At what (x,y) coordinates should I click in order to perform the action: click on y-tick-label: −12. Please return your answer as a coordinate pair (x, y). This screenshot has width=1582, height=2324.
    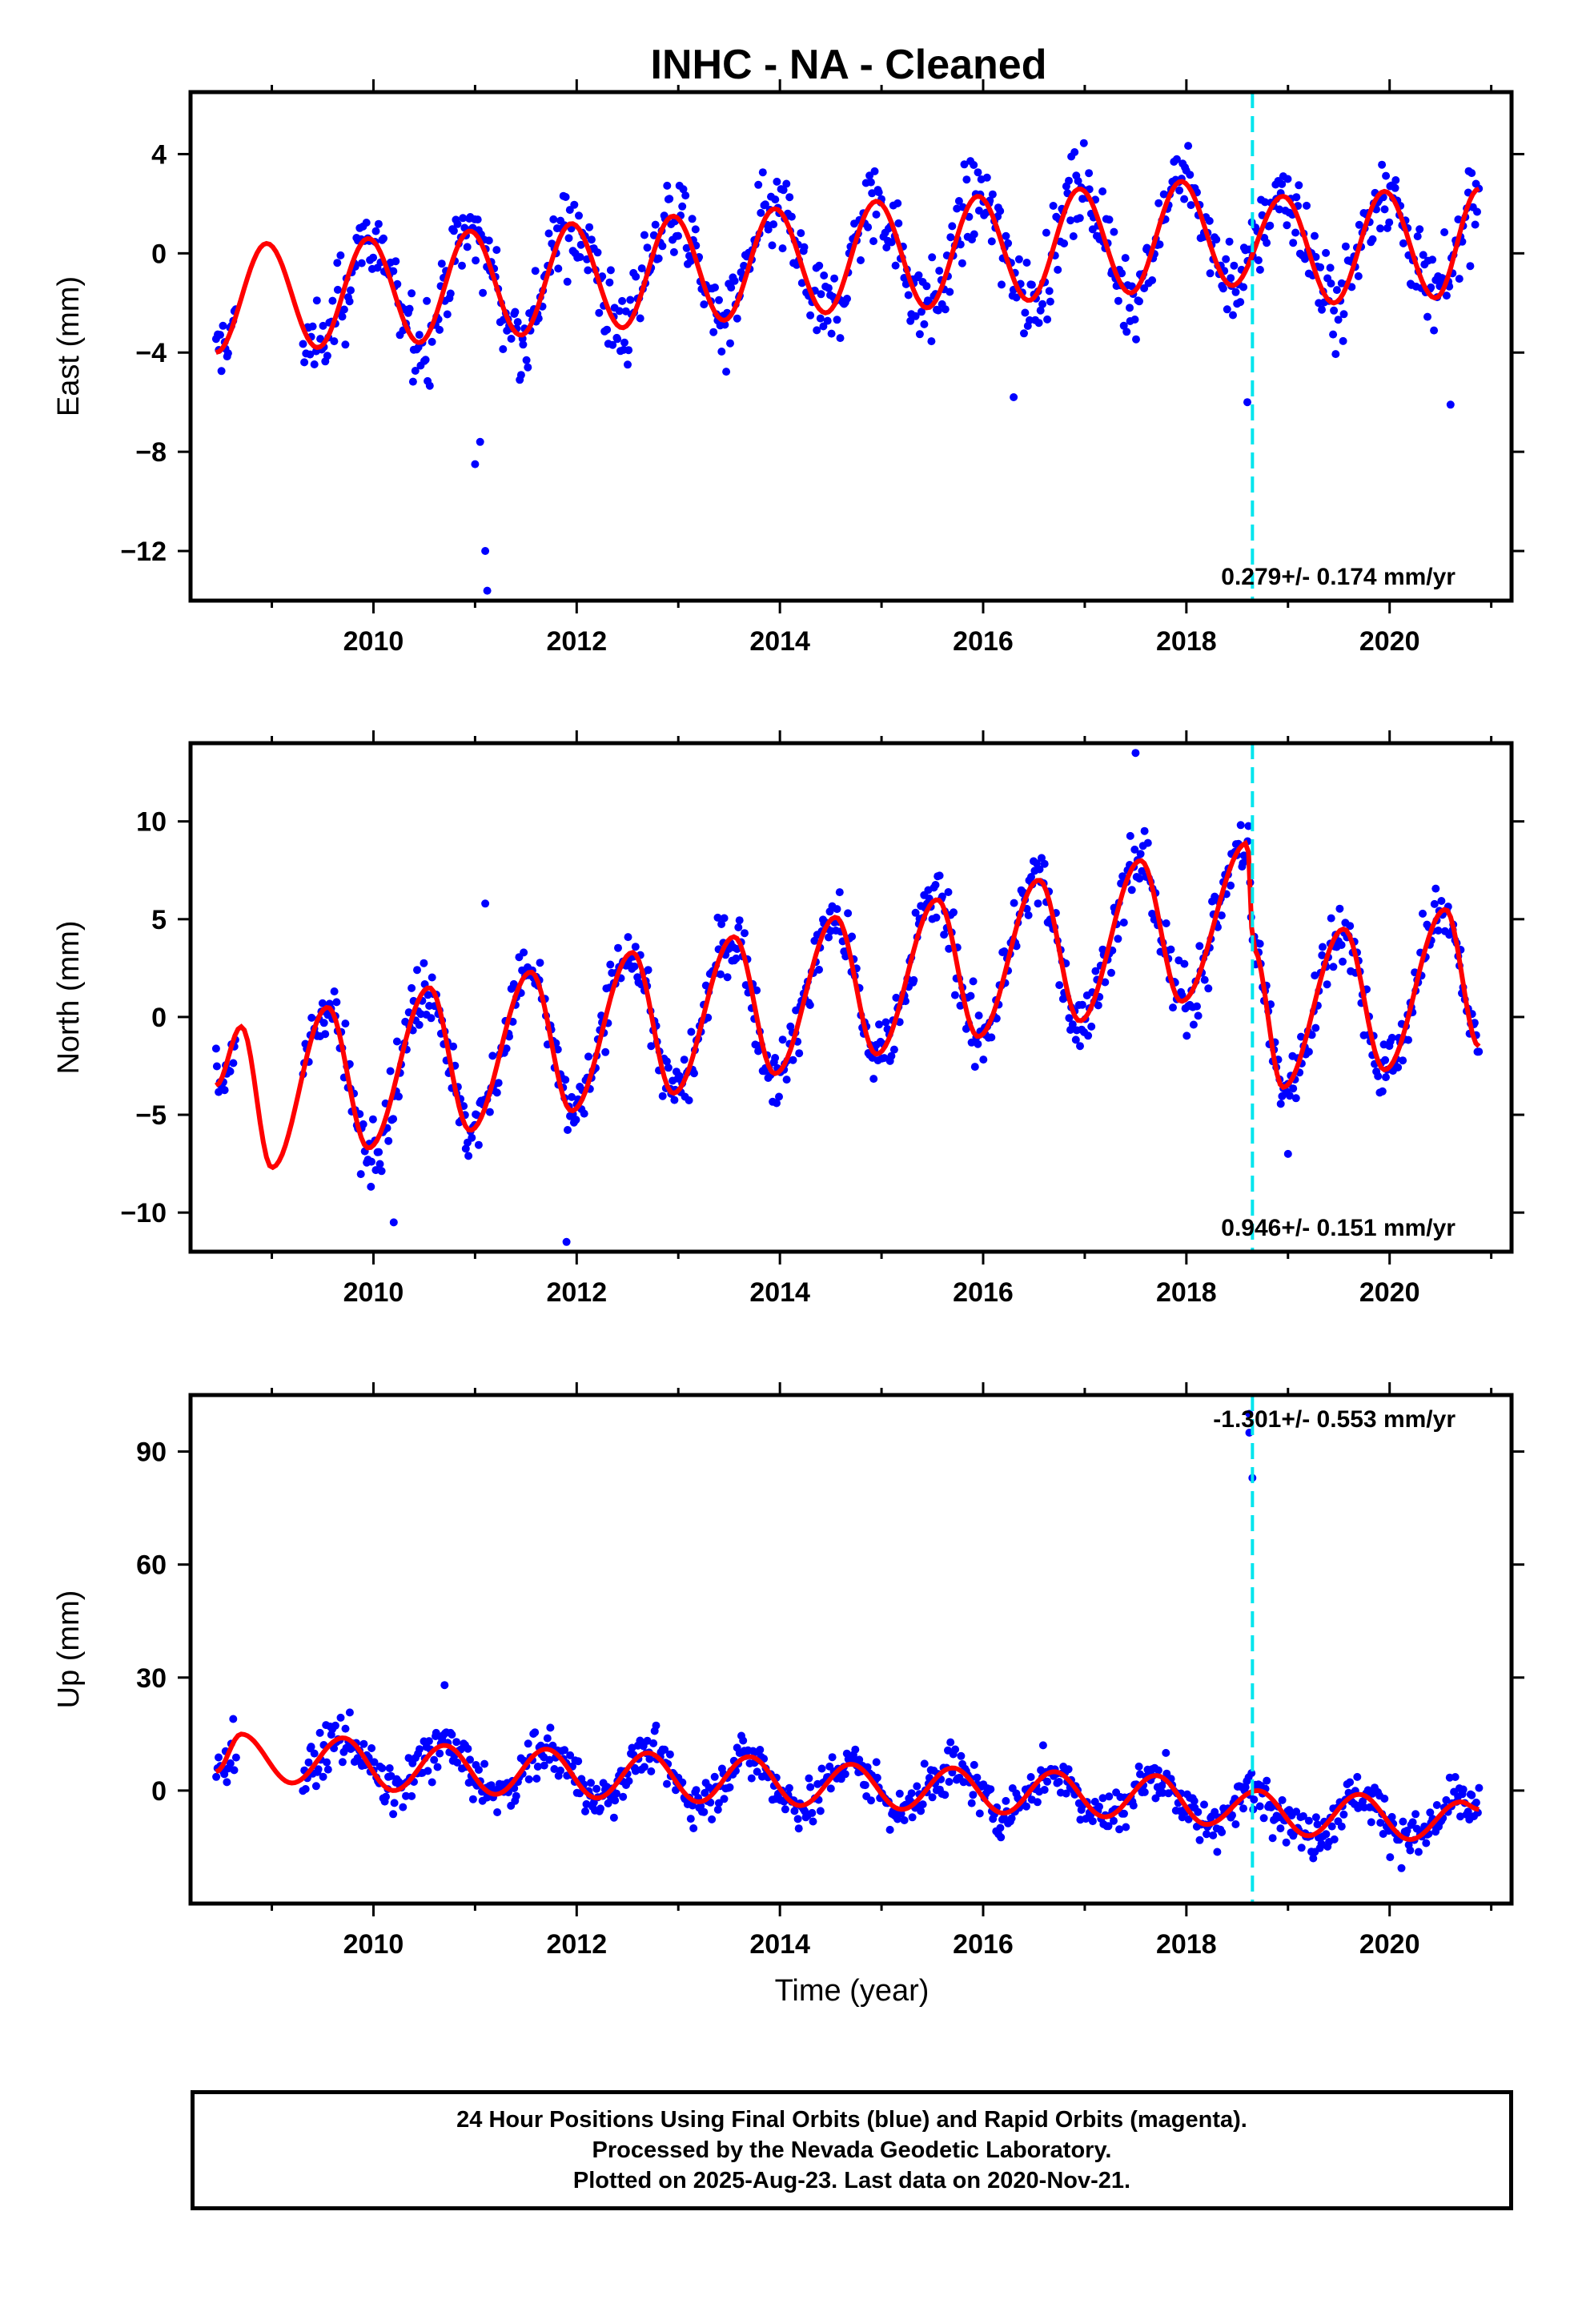
    Looking at the image, I should click on (144, 552).